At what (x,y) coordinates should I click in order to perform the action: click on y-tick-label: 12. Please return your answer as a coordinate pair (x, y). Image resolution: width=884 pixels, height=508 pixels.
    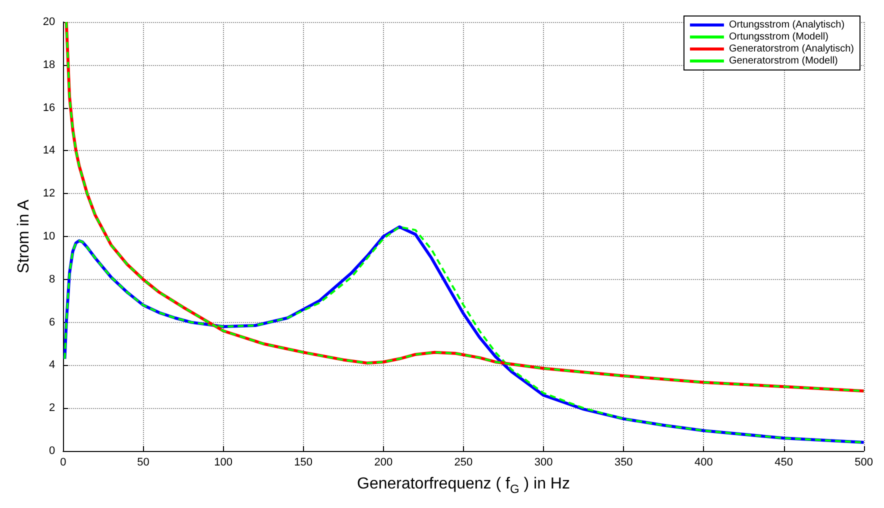
    Looking at the image, I should click on (49, 194).